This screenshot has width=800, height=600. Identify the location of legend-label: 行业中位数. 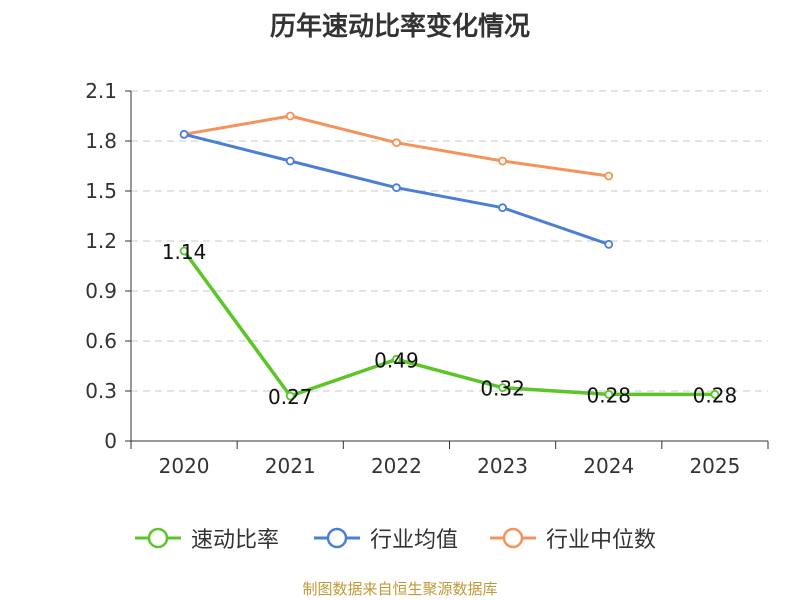
(601, 540).